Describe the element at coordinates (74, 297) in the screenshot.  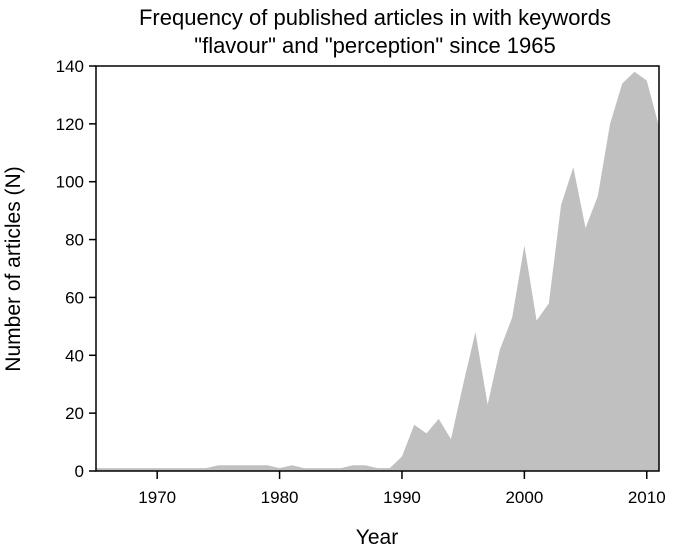
I see `y-tick-label: 60` at that location.